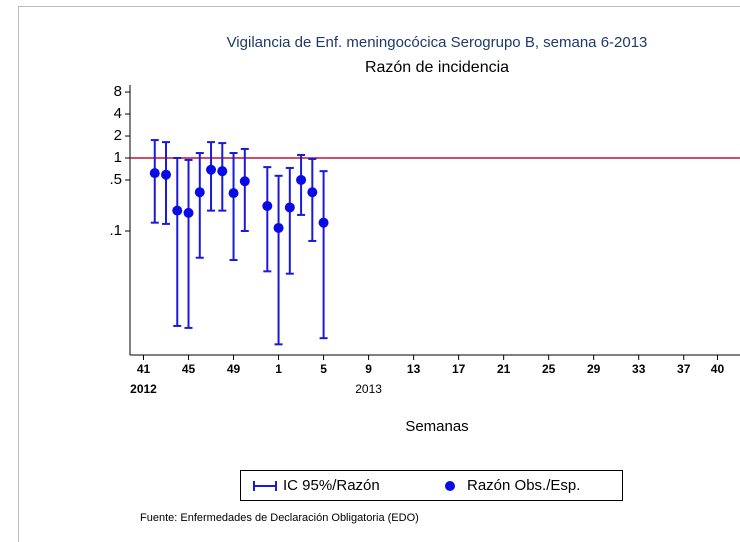 This screenshot has height=542, width=740. What do you see at coordinates (549, 369) in the screenshot?
I see `x-tick-label: 25` at bounding box center [549, 369].